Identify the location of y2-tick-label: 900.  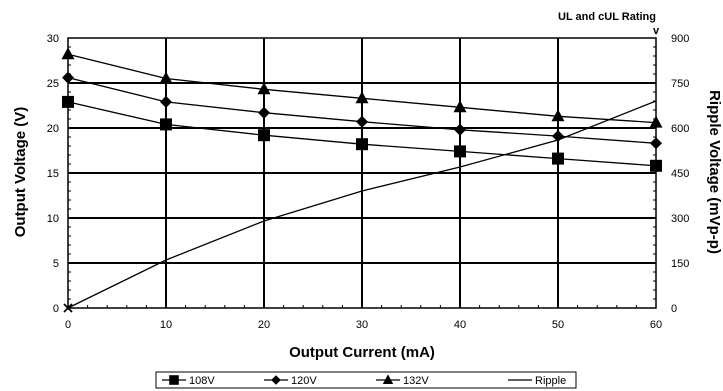
(680, 39).